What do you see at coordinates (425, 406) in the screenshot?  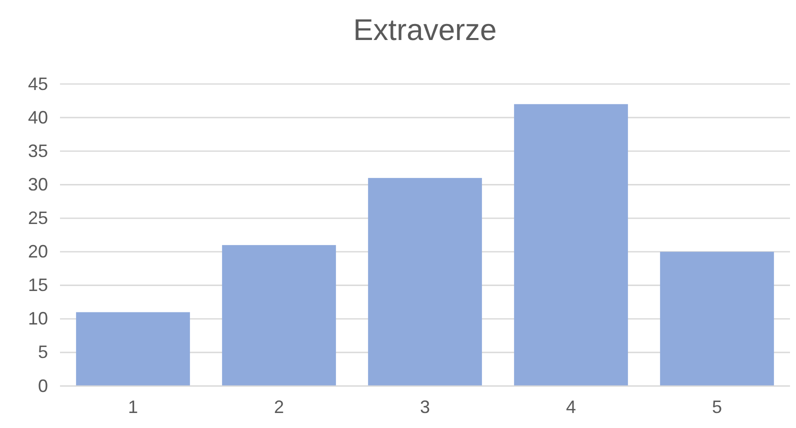 I see `x-tick-label: 3` at bounding box center [425, 406].